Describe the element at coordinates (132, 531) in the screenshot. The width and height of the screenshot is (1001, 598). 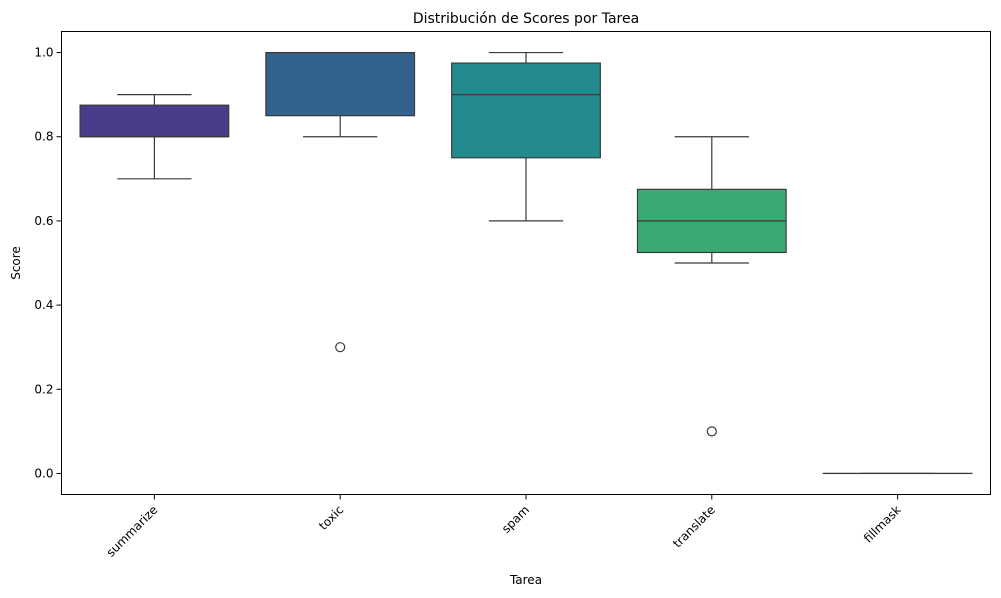
I see `x-tick-label: summarize` at that location.